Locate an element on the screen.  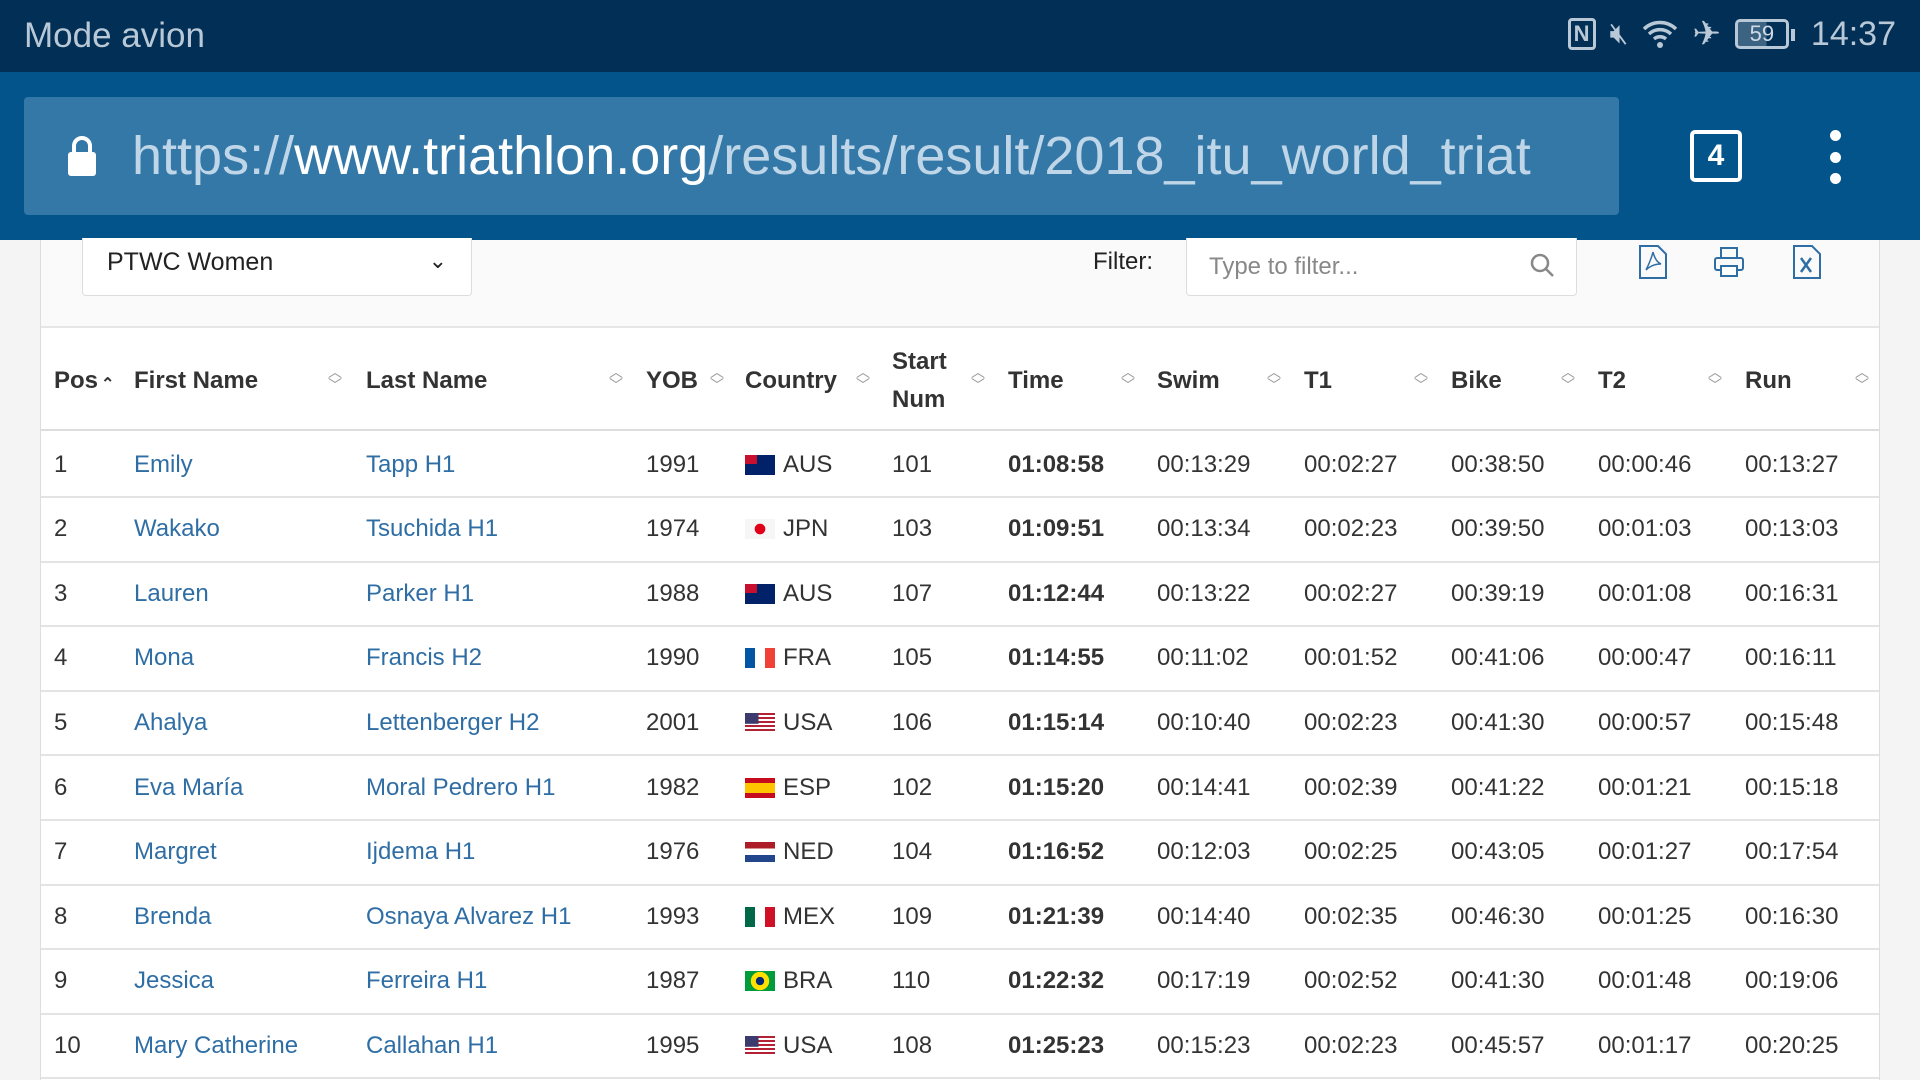
cell-time: 01:15:20 is located at coordinates (1056, 787).